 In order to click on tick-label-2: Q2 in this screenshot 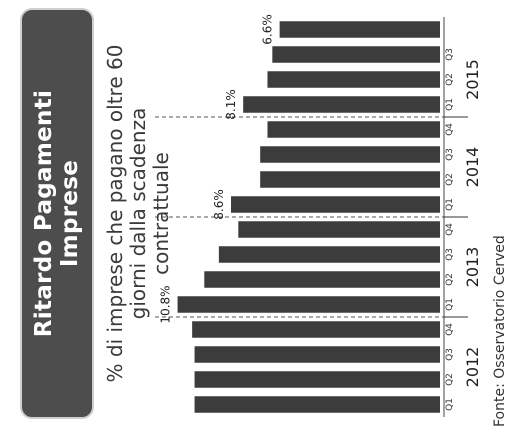, I will do `click(450, 379)`.